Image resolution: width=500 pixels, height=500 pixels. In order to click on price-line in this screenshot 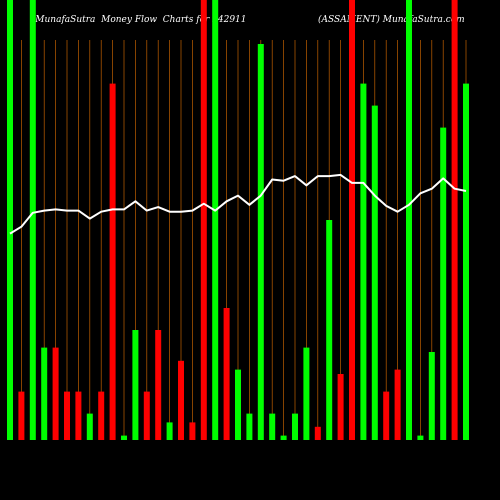, I will do `click(238, 204)`.